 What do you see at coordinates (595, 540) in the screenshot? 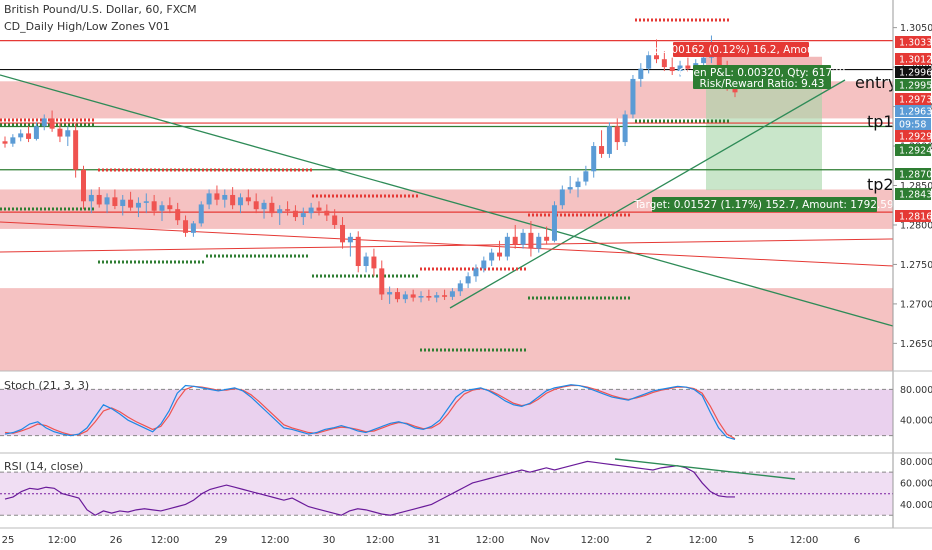
I see `time-tick-label: 12:00` at bounding box center [595, 540].